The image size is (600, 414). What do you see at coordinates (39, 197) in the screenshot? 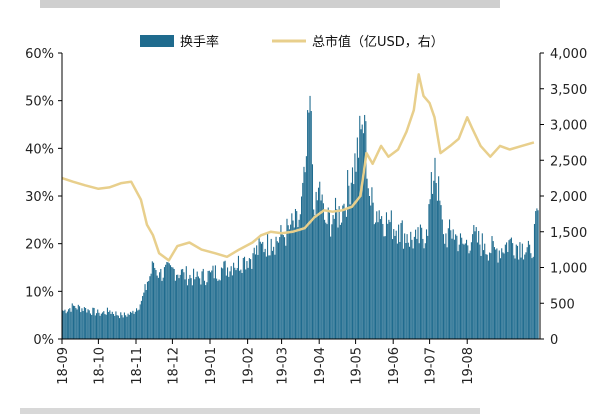
I see `y-left-tick-label: 30%` at bounding box center [39, 197].